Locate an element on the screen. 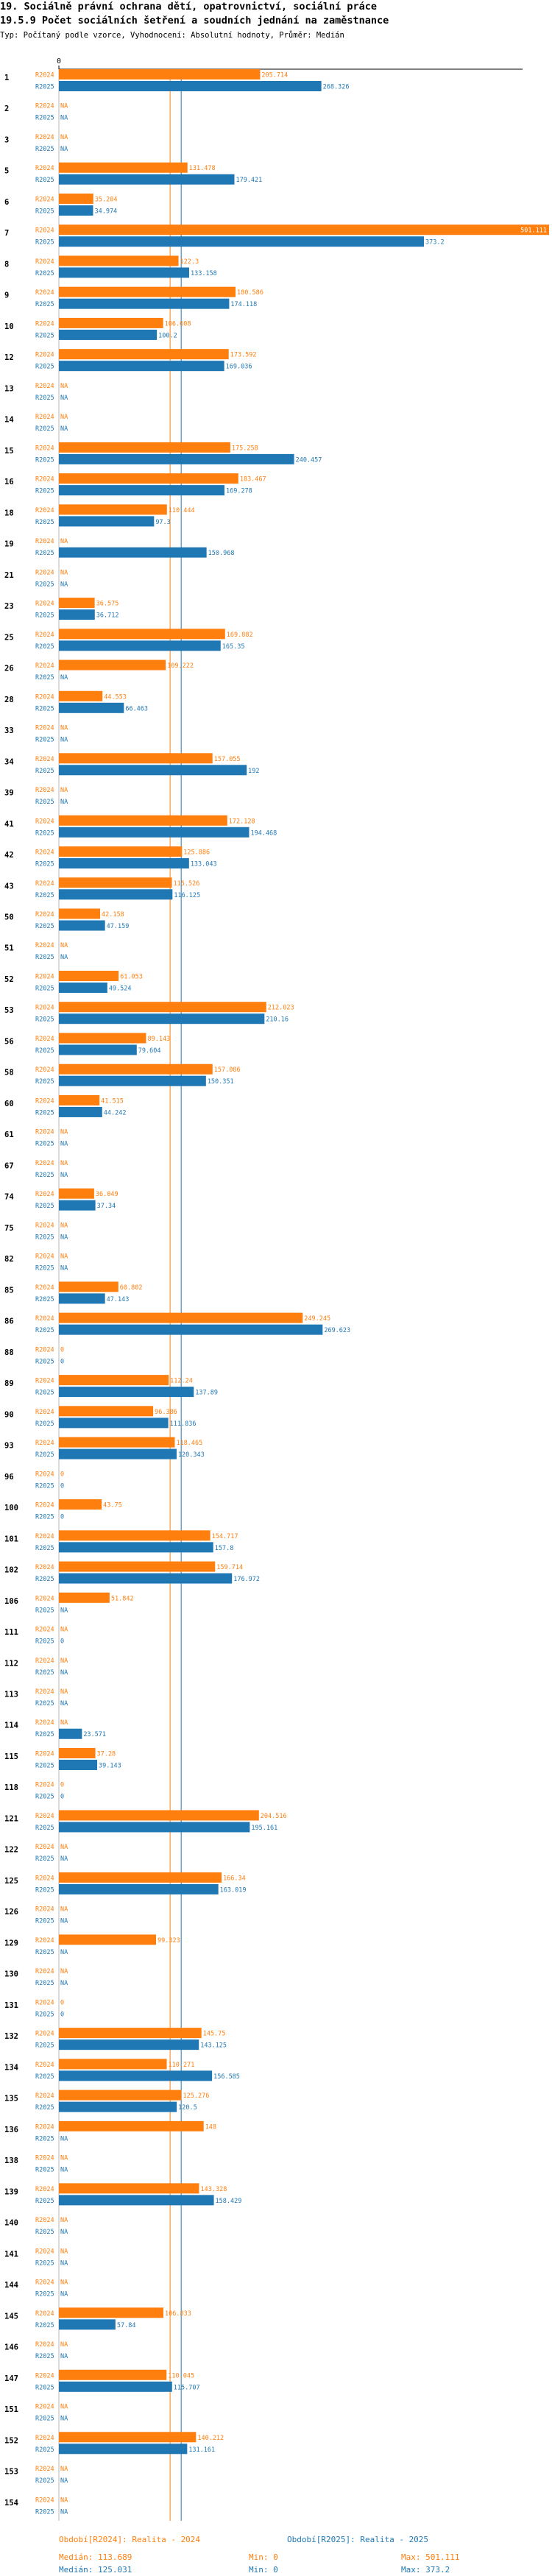  category-label: 93 is located at coordinates (9, 1446).